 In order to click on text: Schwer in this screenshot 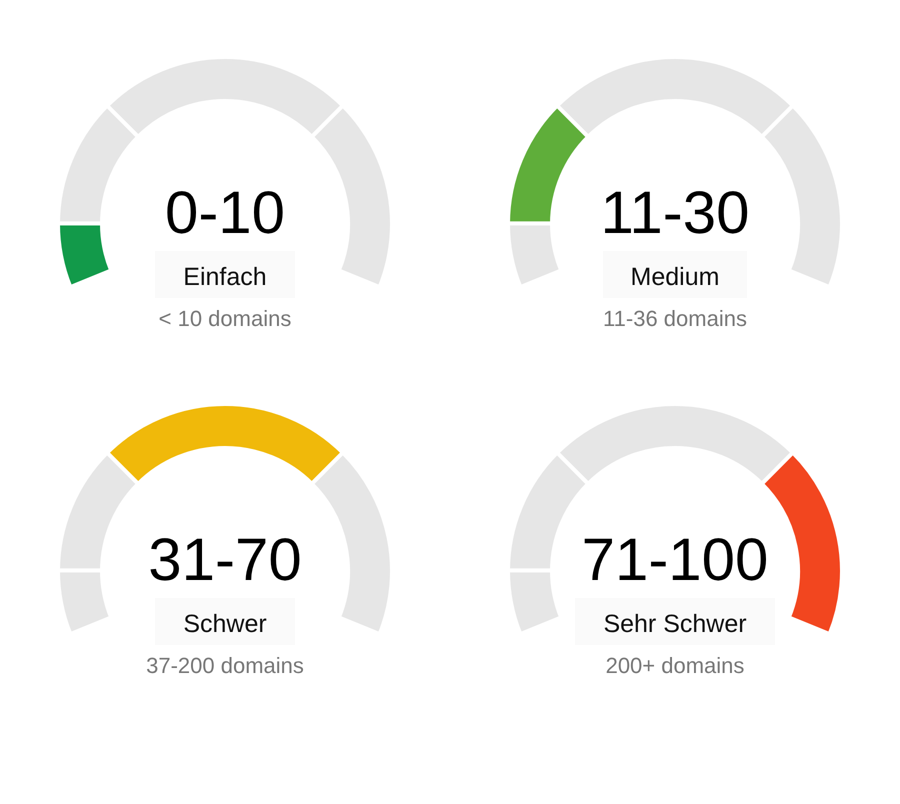, I will do `click(225, 621)`.